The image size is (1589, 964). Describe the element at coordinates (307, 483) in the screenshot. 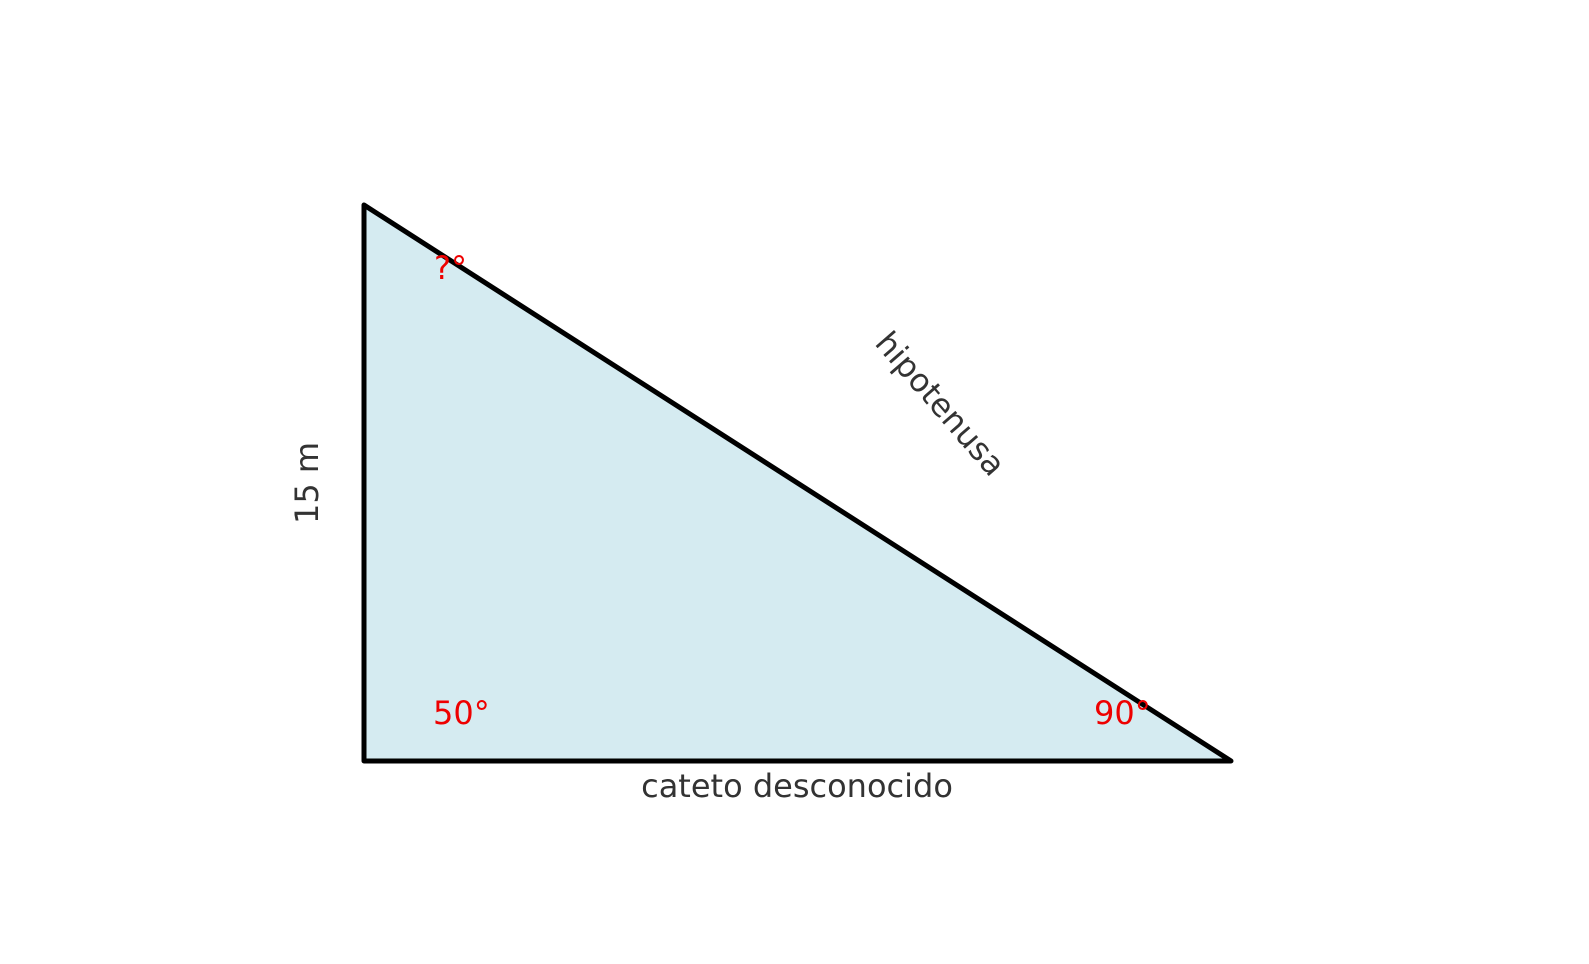

I see `side-label-left: 15 m` at that location.